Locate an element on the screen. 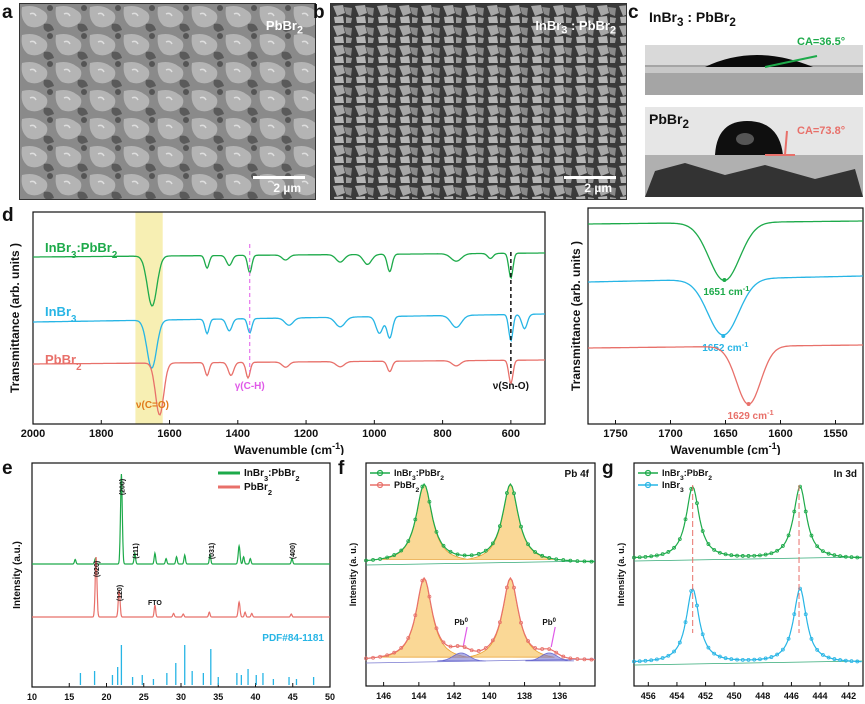 This screenshot has height=704, width=865. xps-pb-pb0-arrow is located at coordinates (553, 637).